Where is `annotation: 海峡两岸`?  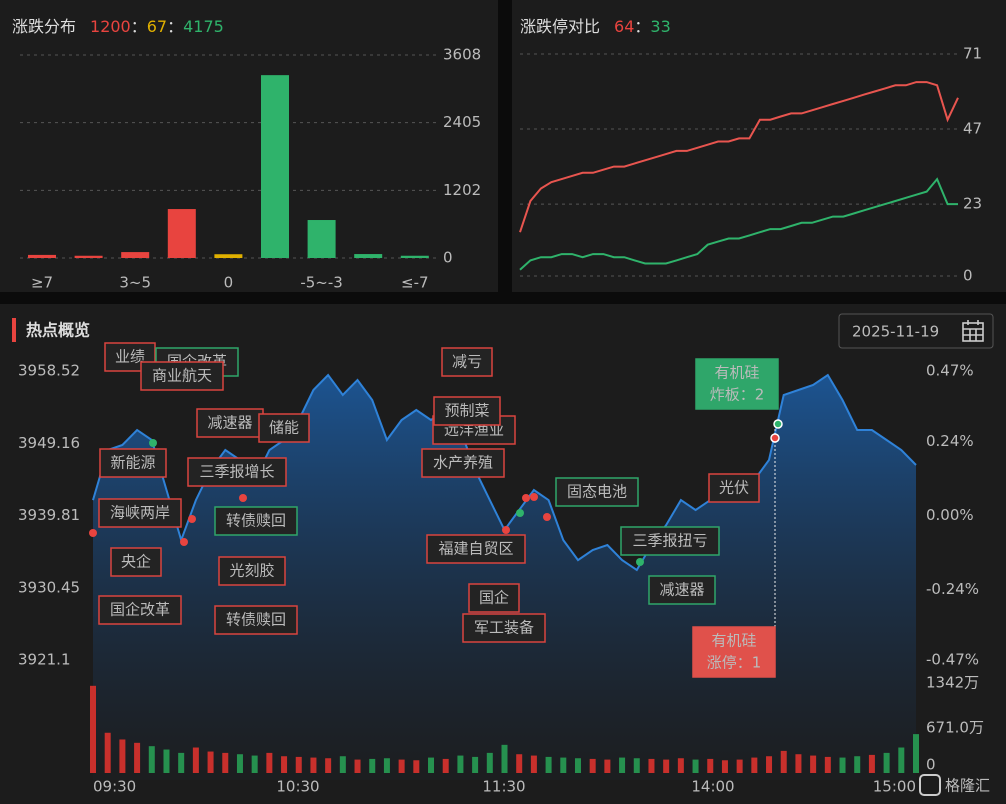
annotation: 海峡两岸 is located at coordinates (140, 513).